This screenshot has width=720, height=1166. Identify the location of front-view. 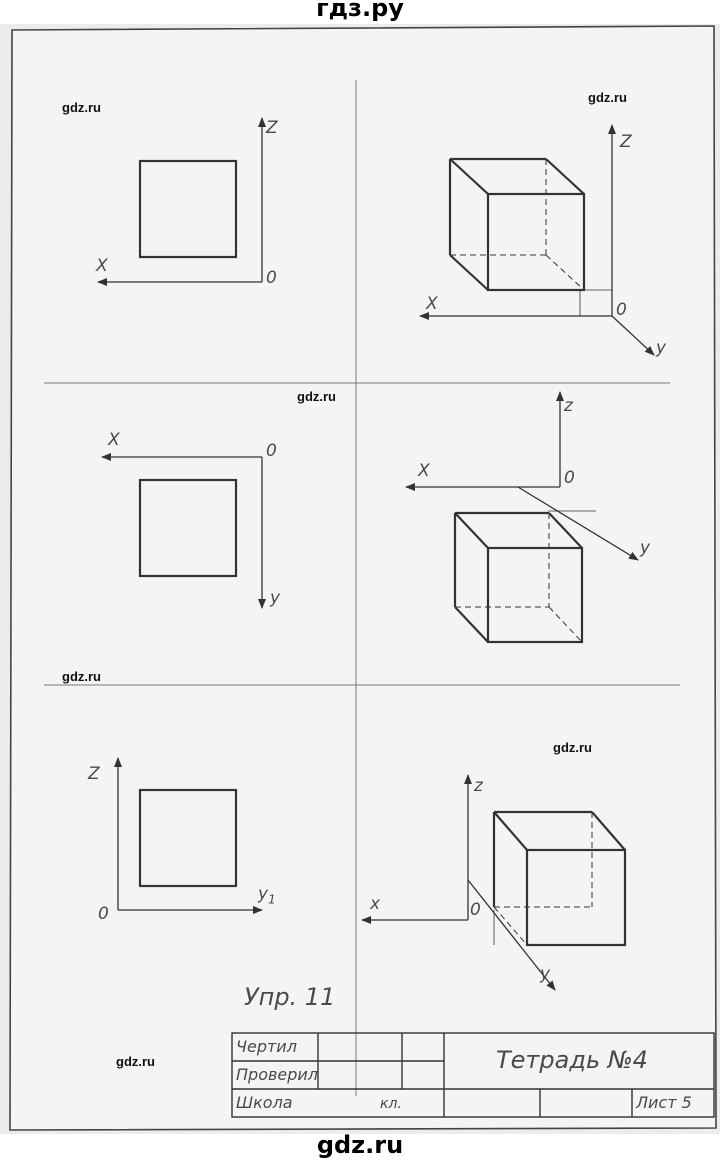
(181, 201).